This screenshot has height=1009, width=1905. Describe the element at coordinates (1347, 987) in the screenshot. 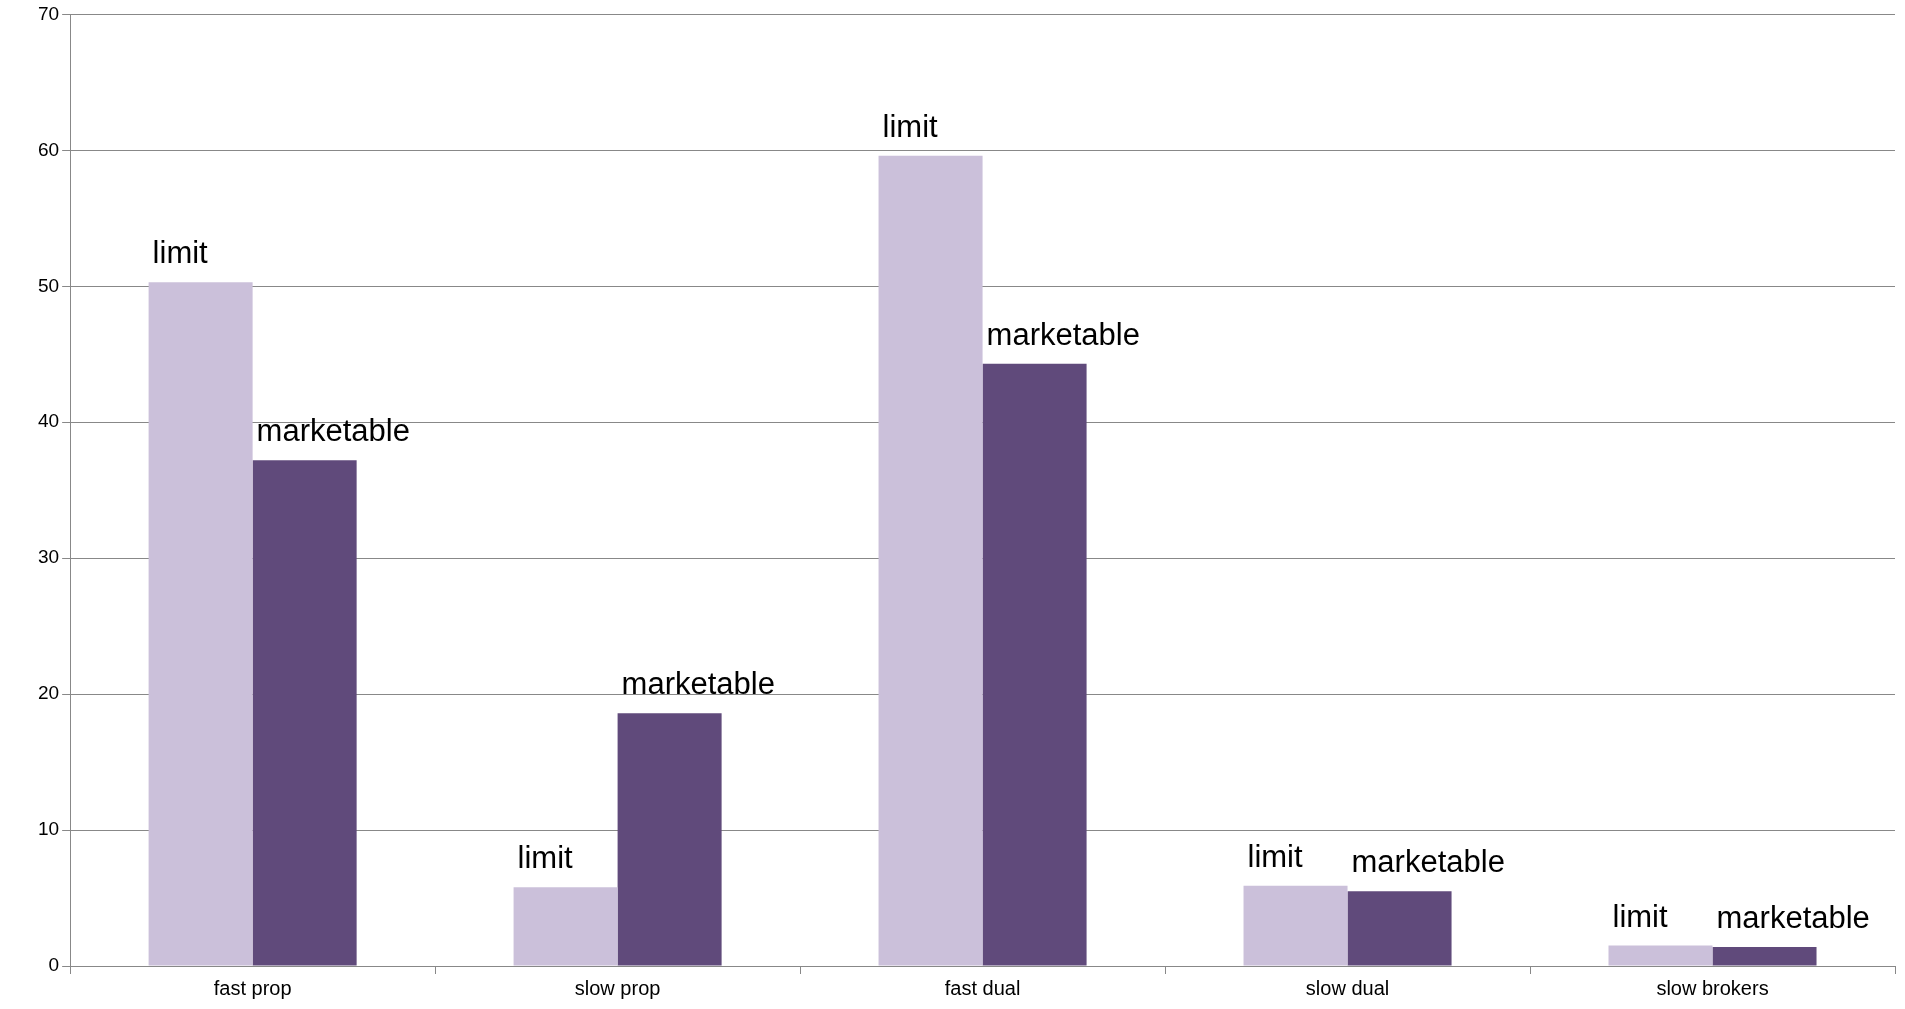

I see `x-tick-label: slow dual` at that location.